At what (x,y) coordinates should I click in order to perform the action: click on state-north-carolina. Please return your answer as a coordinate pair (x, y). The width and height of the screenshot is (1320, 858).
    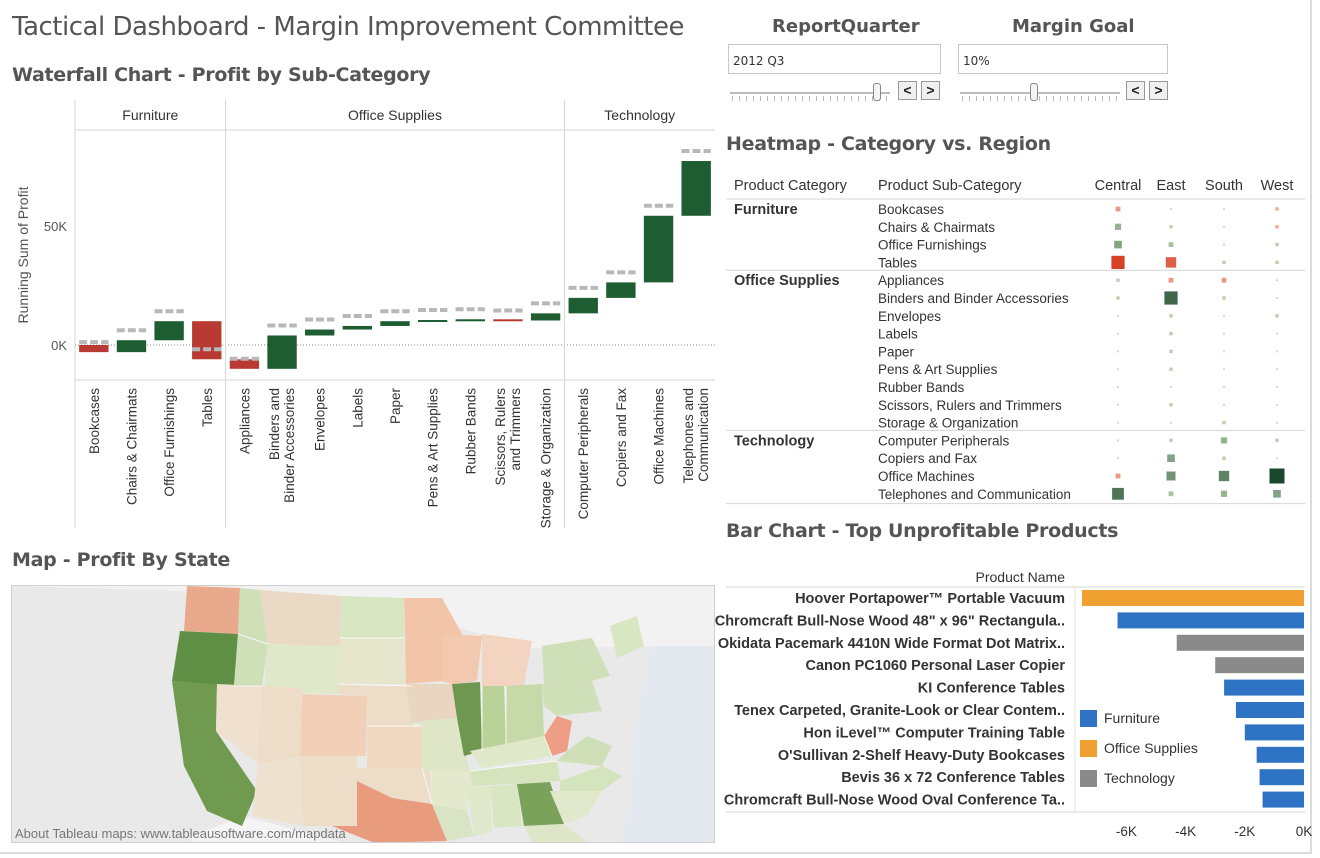
    Looking at the image, I should click on (591, 778).